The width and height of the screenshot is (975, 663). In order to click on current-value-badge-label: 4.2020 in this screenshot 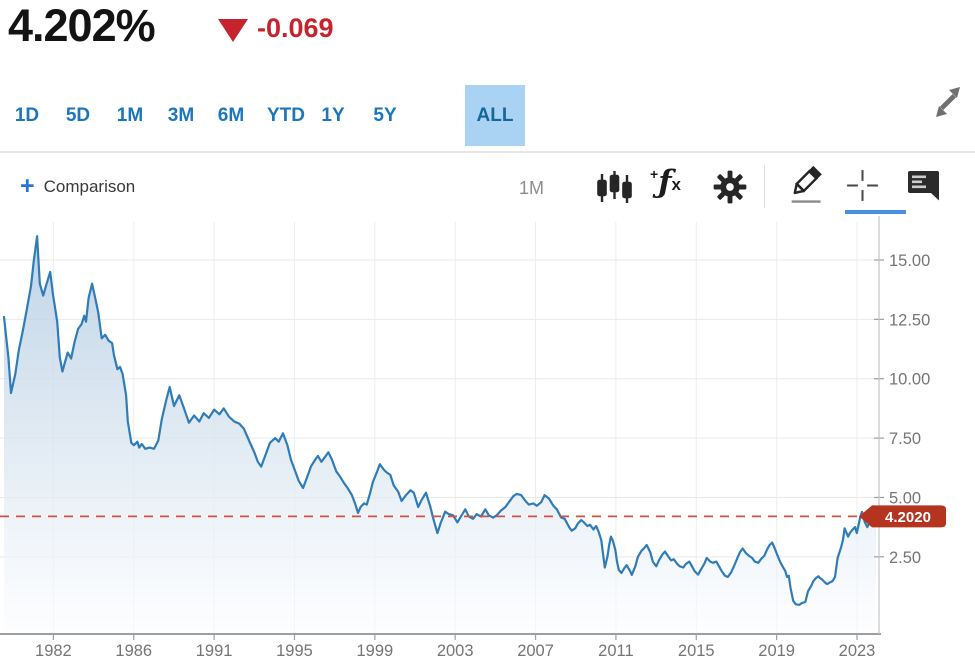, I will do `click(908, 517)`.